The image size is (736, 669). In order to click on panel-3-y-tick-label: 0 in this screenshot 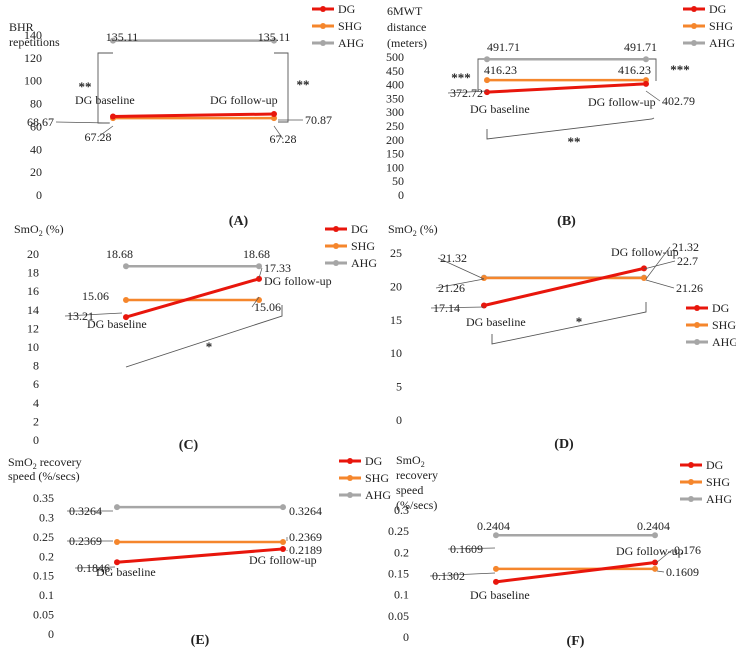, I will do `click(36, 440)`.